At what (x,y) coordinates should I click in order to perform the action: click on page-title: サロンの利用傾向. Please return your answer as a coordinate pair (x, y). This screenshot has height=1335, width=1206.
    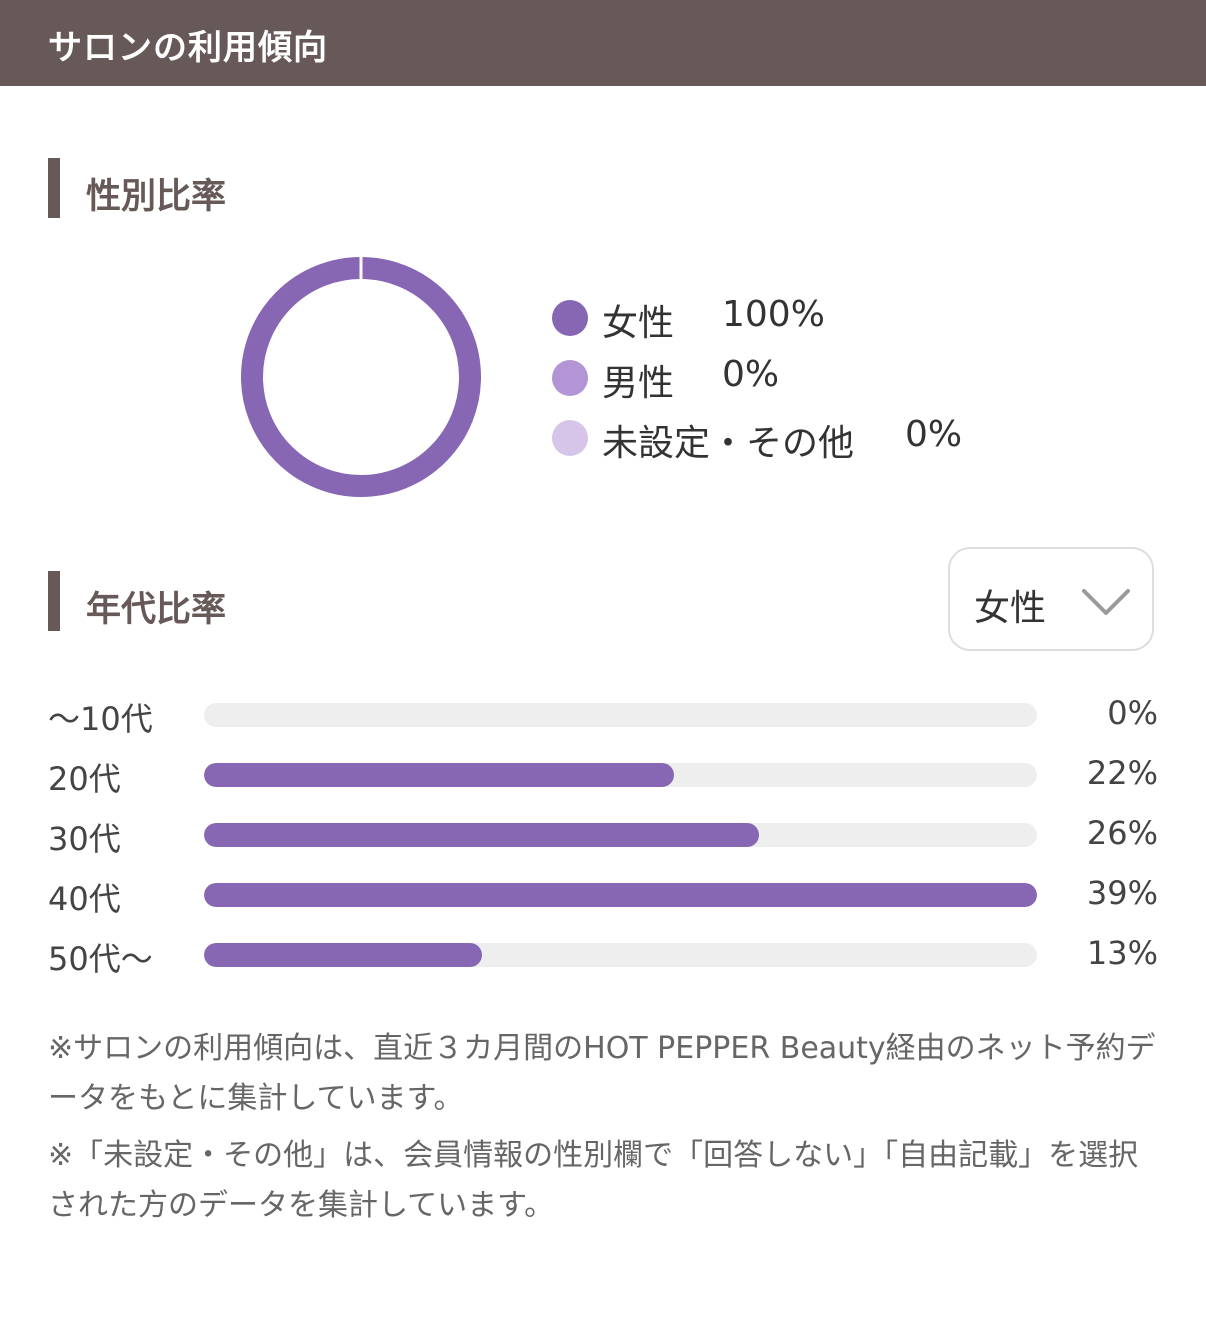
    Looking at the image, I should click on (188, 48).